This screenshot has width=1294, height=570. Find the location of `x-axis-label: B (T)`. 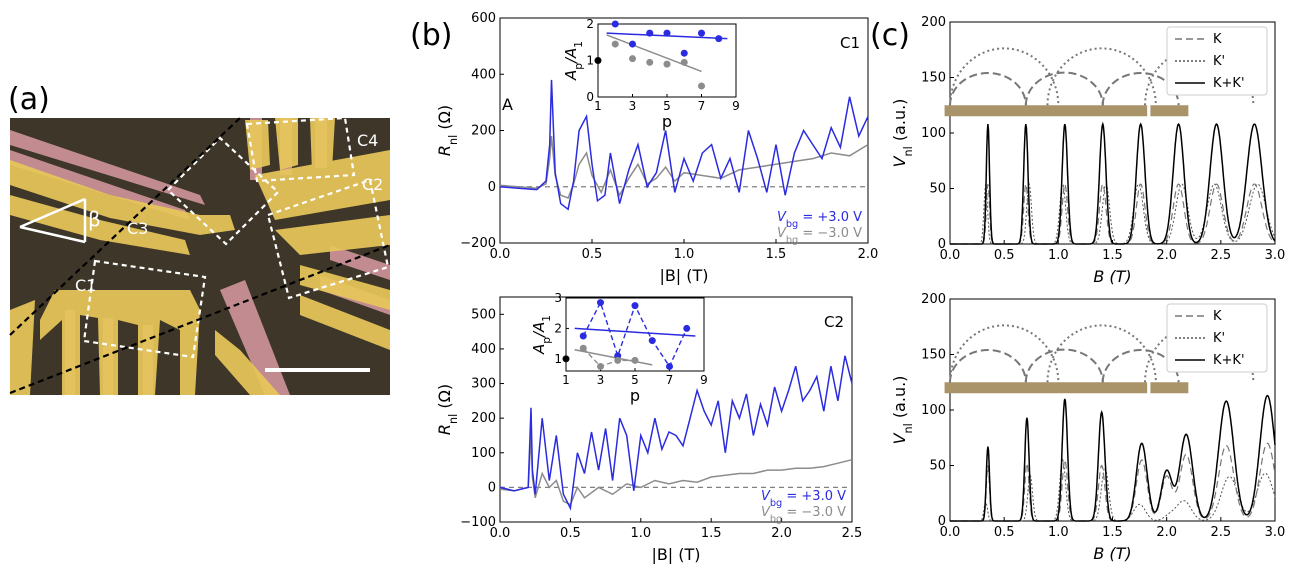

x-axis-label: B (T) is located at coordinates (1112, 276).